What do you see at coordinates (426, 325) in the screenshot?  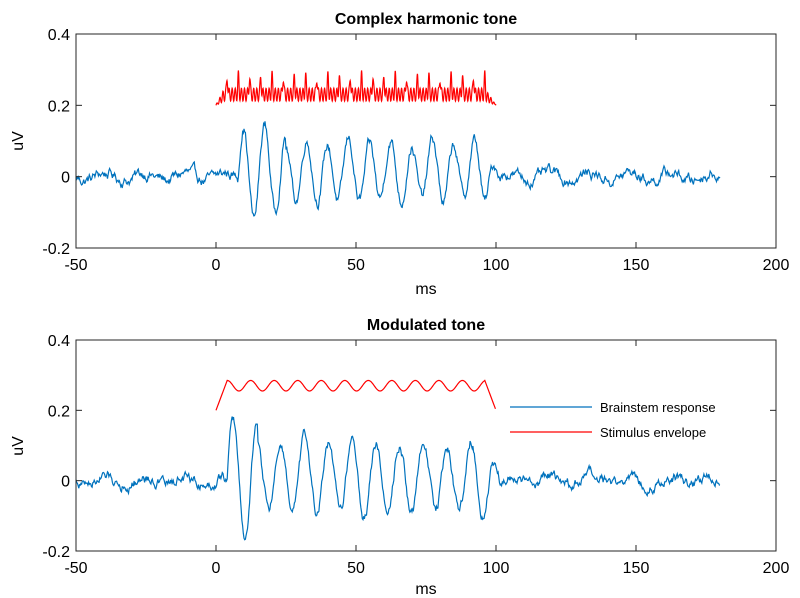 I see `chart-title: Modulated tone` at bounding box center [426, 325].